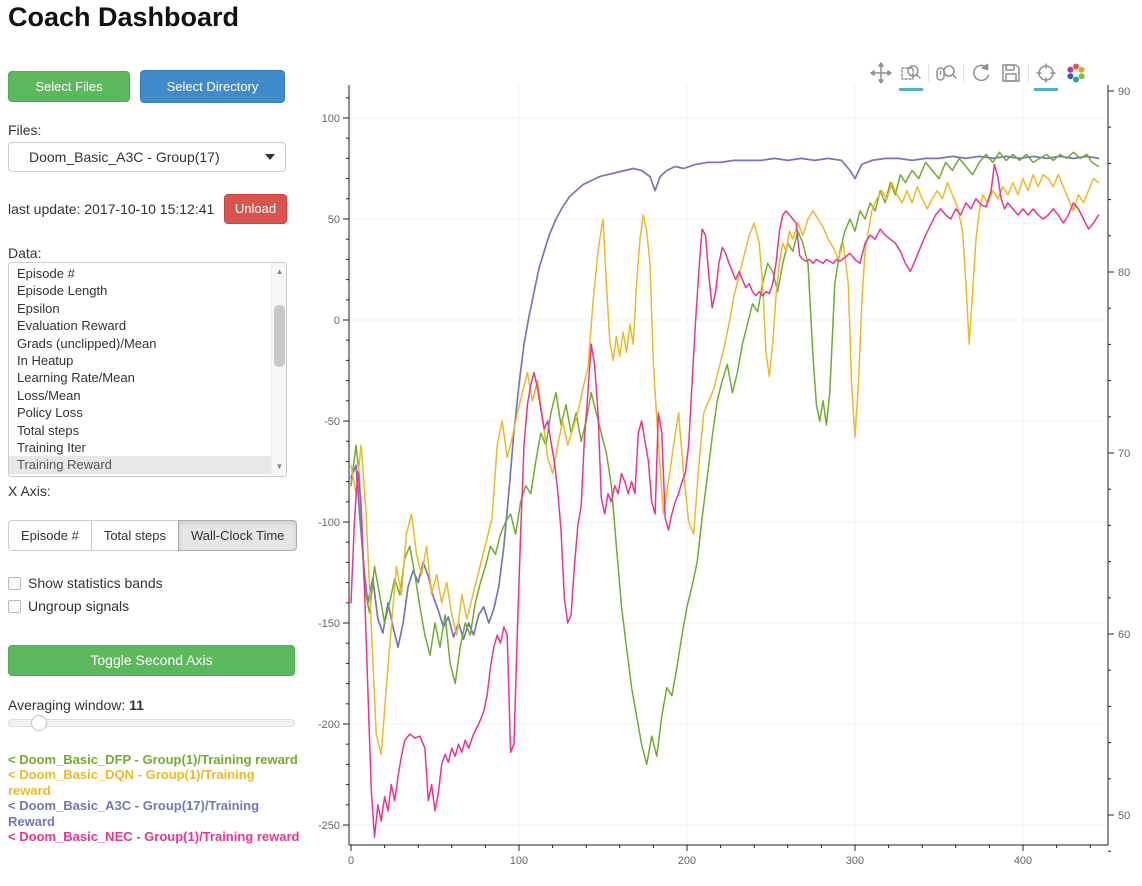  Describe the element at coordinates (49, 395) in the screenshot. I see `data-list-item: Loss/Mean` at that location.